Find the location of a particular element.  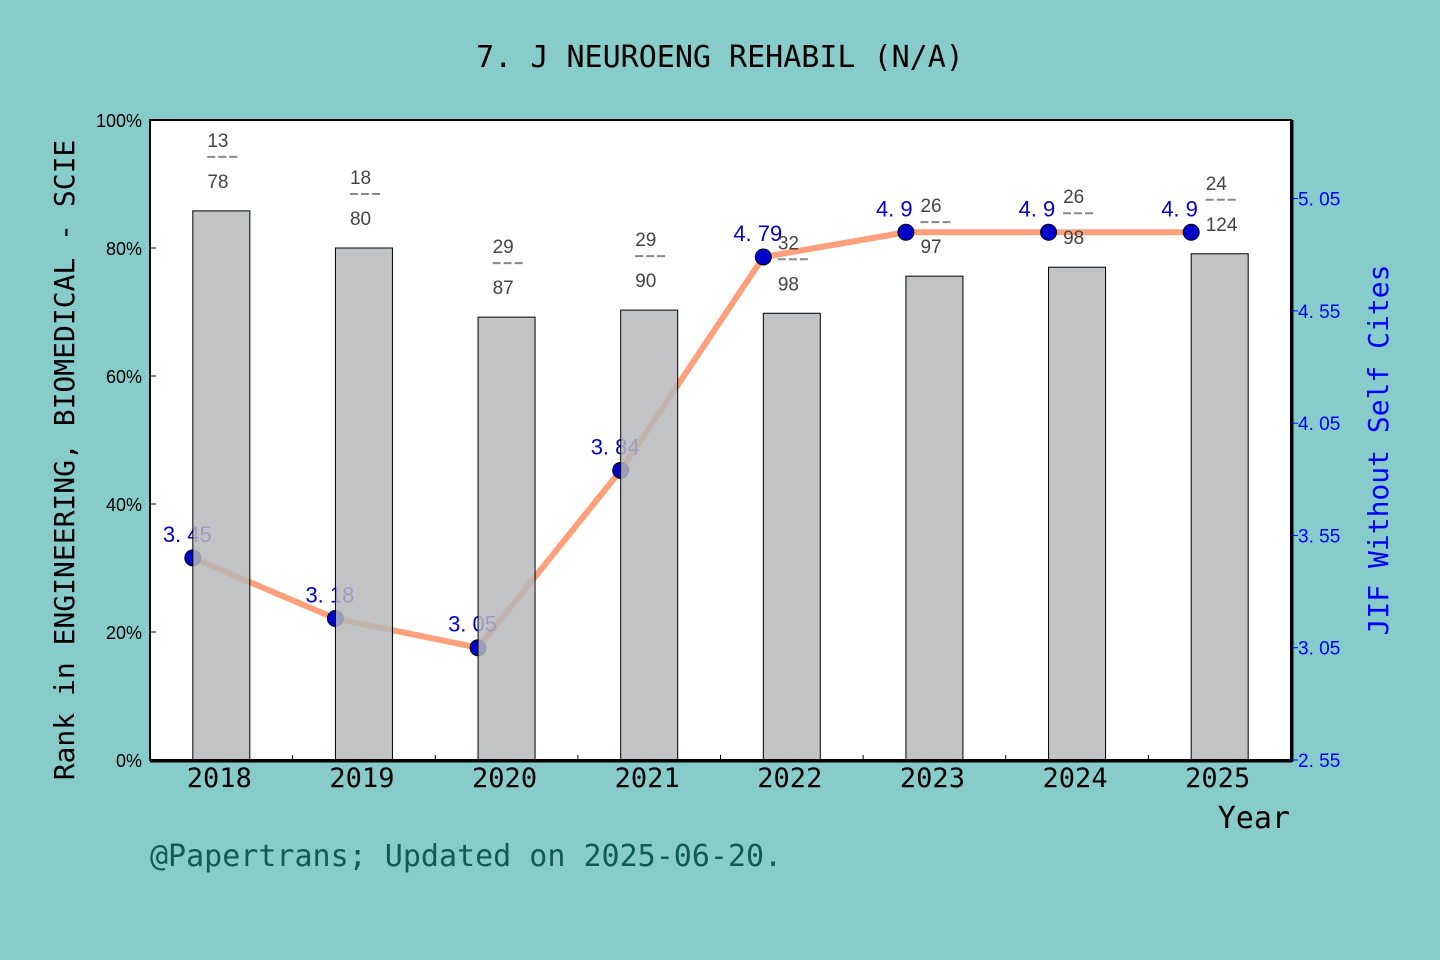

left-axis-label: Rank in ENGINEERING, BIOMEDICAL - SCIE is located at coordinates (64, 460).